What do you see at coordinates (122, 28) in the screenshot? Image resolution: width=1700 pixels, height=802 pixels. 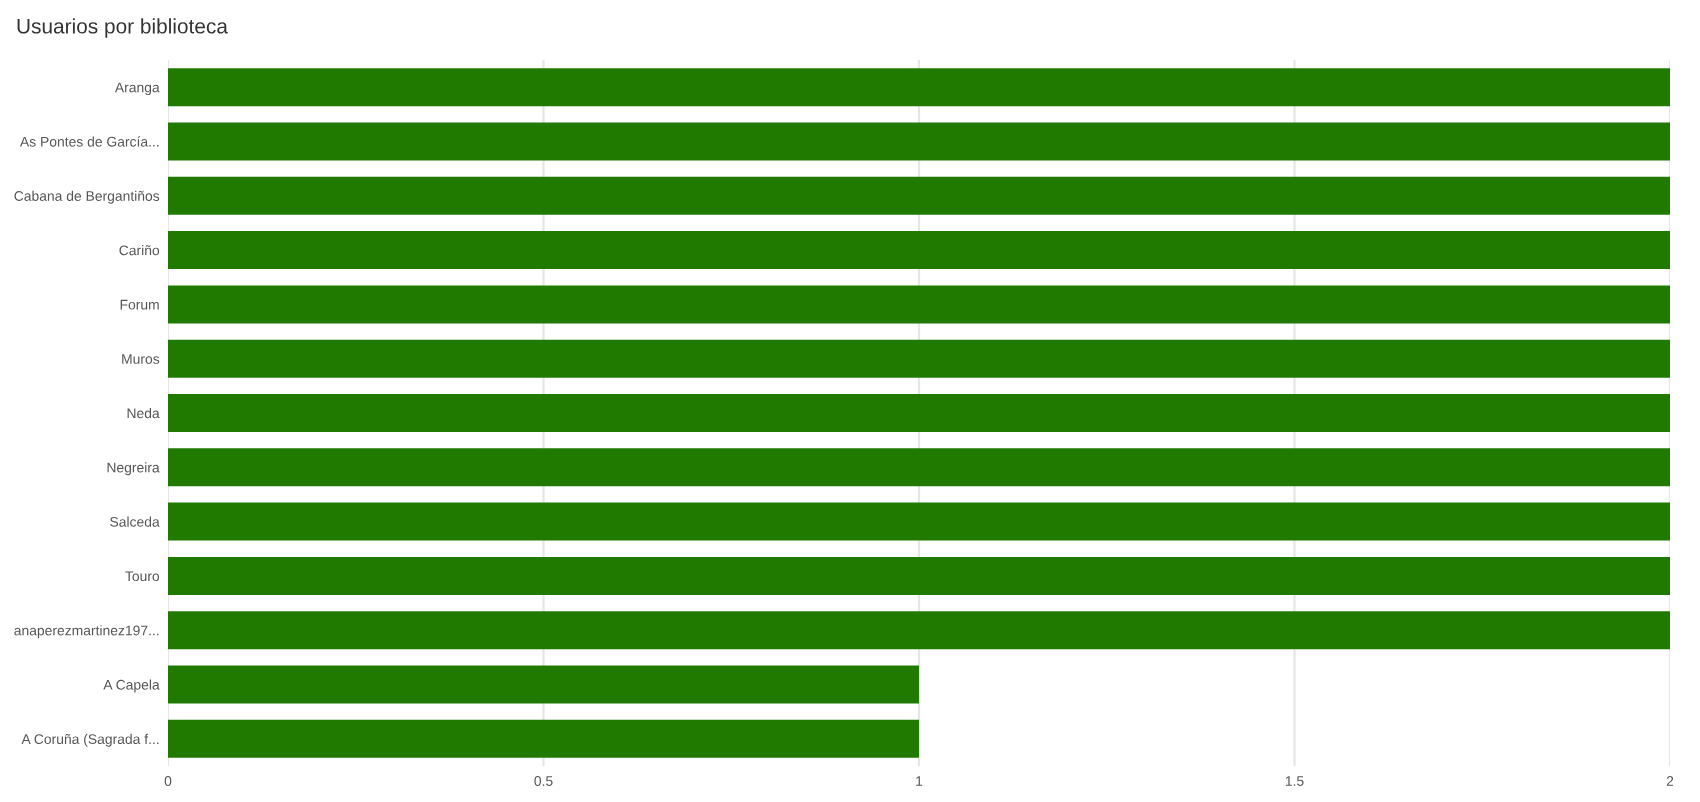 I see `chart-title: Usuarios por biblioteca` at bounding box center [122, 28].